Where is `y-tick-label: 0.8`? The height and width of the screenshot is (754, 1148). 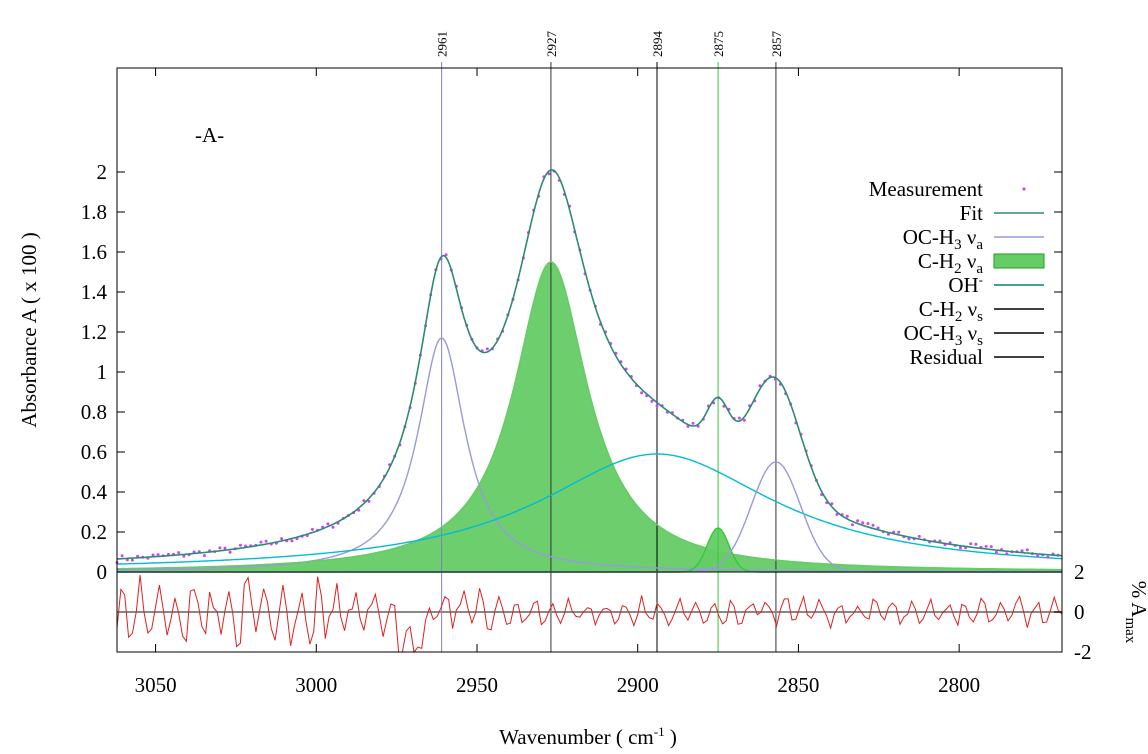 y-tick-label: 0.8 is located at coordinates (94, 412).